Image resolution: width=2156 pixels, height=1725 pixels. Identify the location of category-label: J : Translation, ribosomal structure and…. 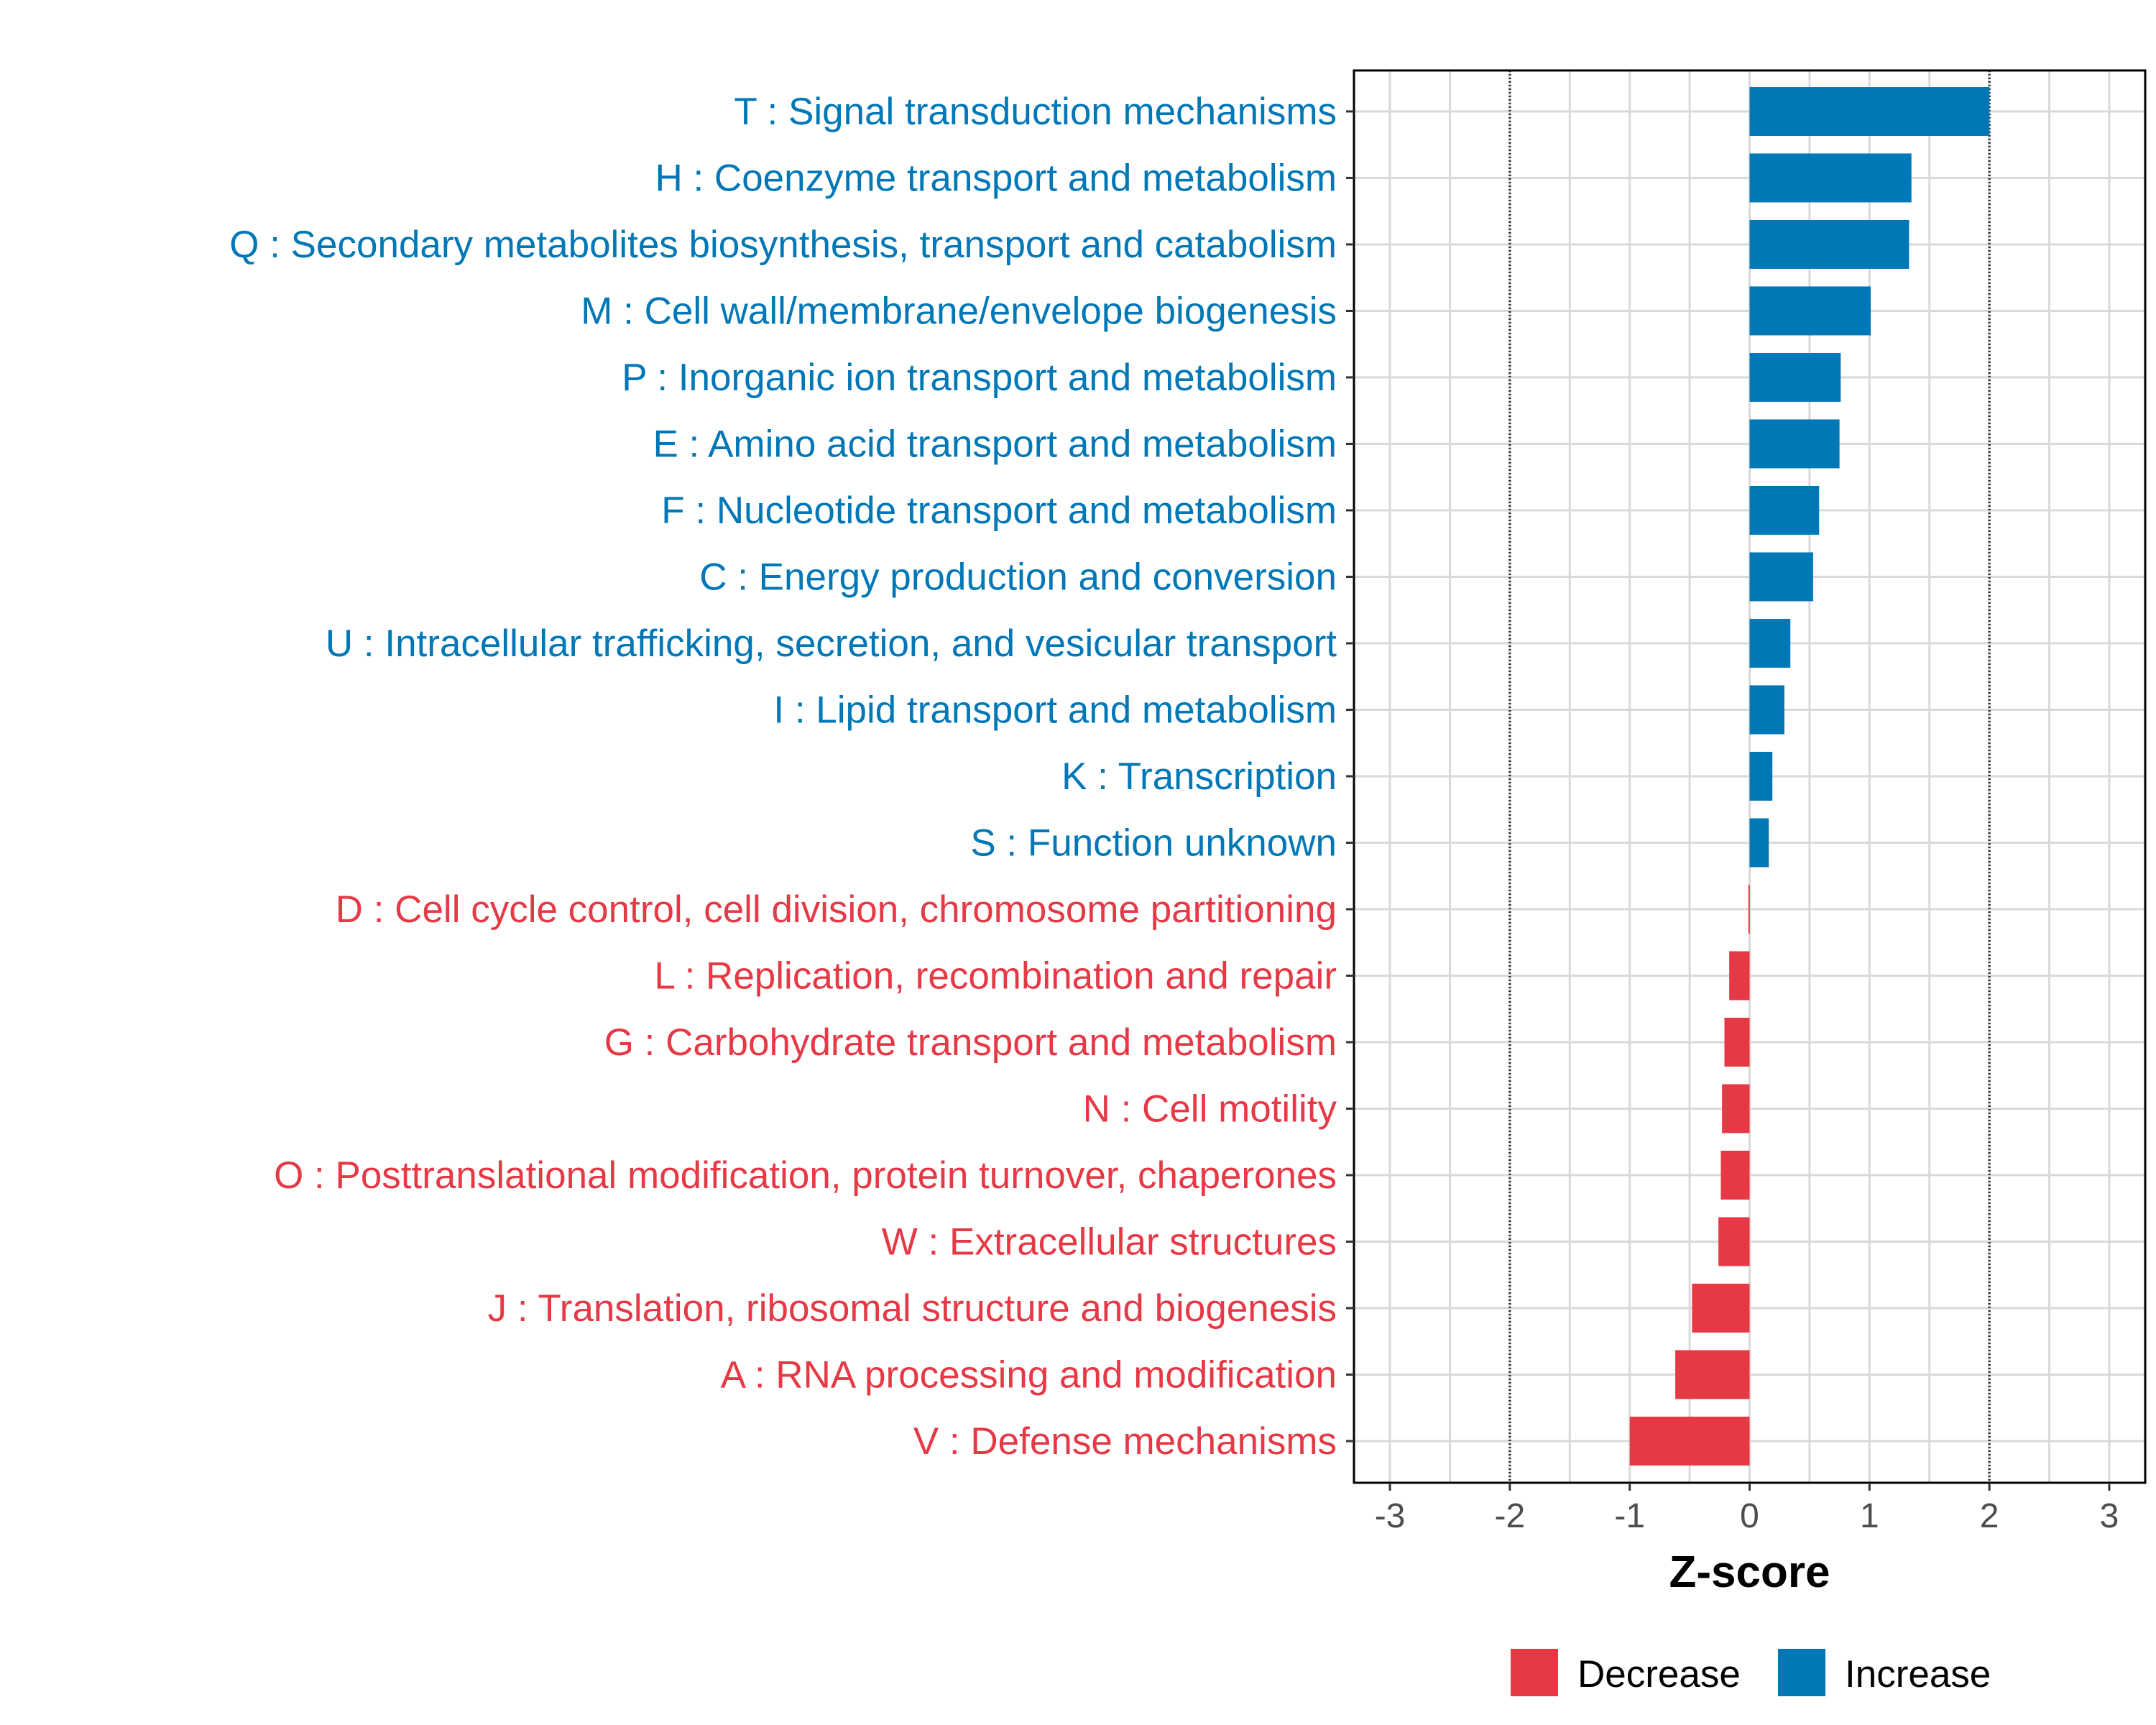
(912, 1308).